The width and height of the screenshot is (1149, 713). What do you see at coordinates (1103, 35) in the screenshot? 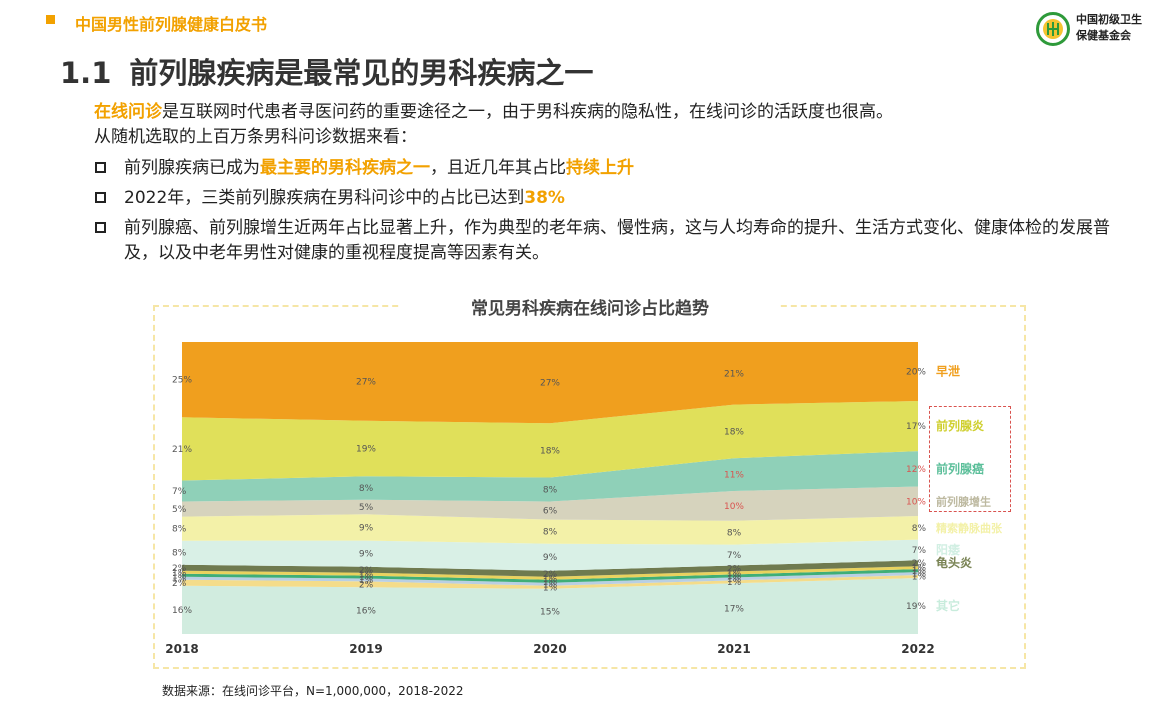
I see `logo-line2: 保健基金会` at bounding box center [1103, 35].